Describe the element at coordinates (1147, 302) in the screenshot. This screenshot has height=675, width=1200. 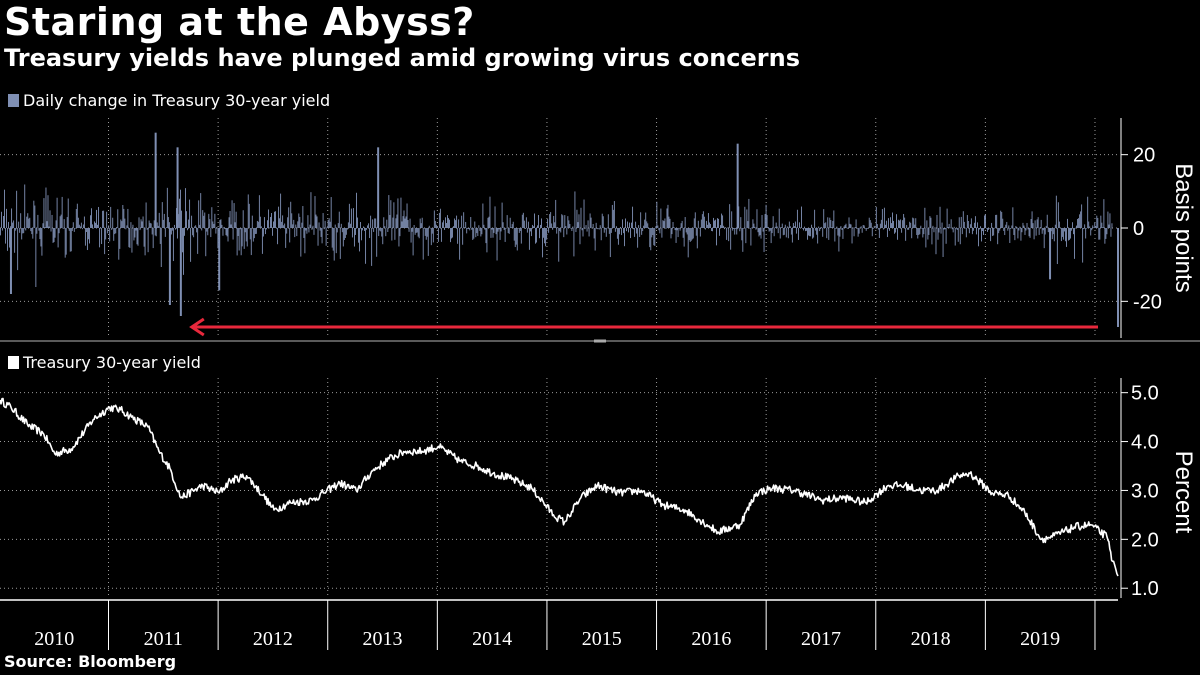
I see `top-y-tick-label: -20` at that location.